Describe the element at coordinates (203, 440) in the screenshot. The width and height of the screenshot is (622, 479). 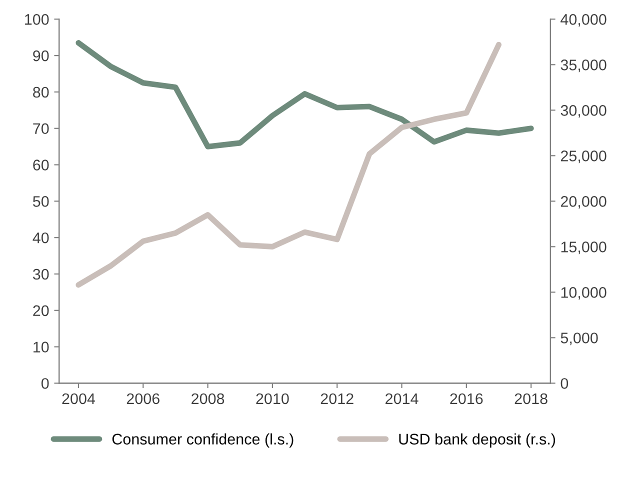
I see `legend-label: Consumer confidence (l.s.)` at that location.